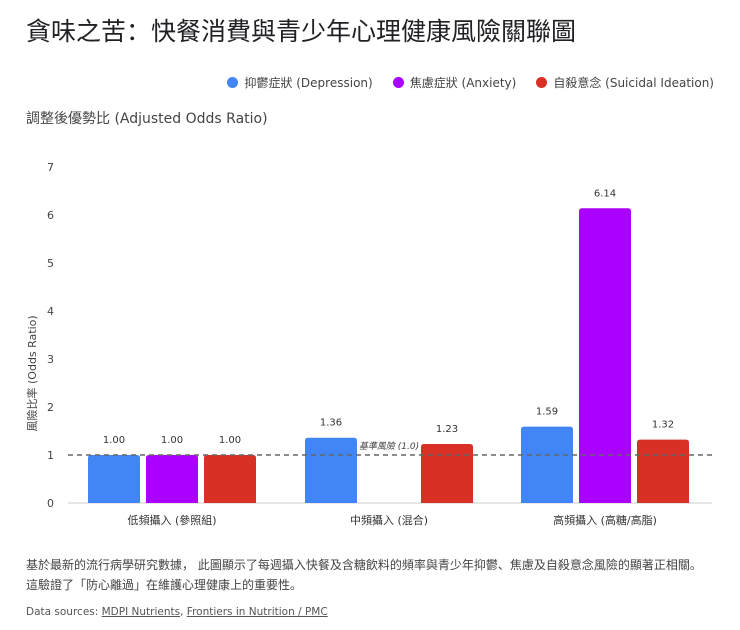  Describe the element at coordinates (171, 520) in the screenshot. I see `x-tick-label: 低頻攝入 (參照組)` at that location.